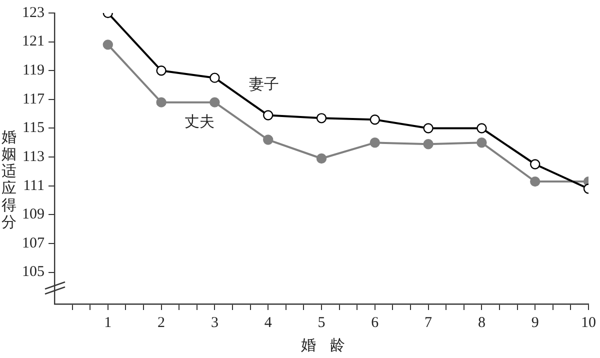 This screenshot has height=358, width=600. What do you see at coordinates (214, 322) in the screenshot?
I see `x-tick-label: 3` at bounding box center [214, 322].